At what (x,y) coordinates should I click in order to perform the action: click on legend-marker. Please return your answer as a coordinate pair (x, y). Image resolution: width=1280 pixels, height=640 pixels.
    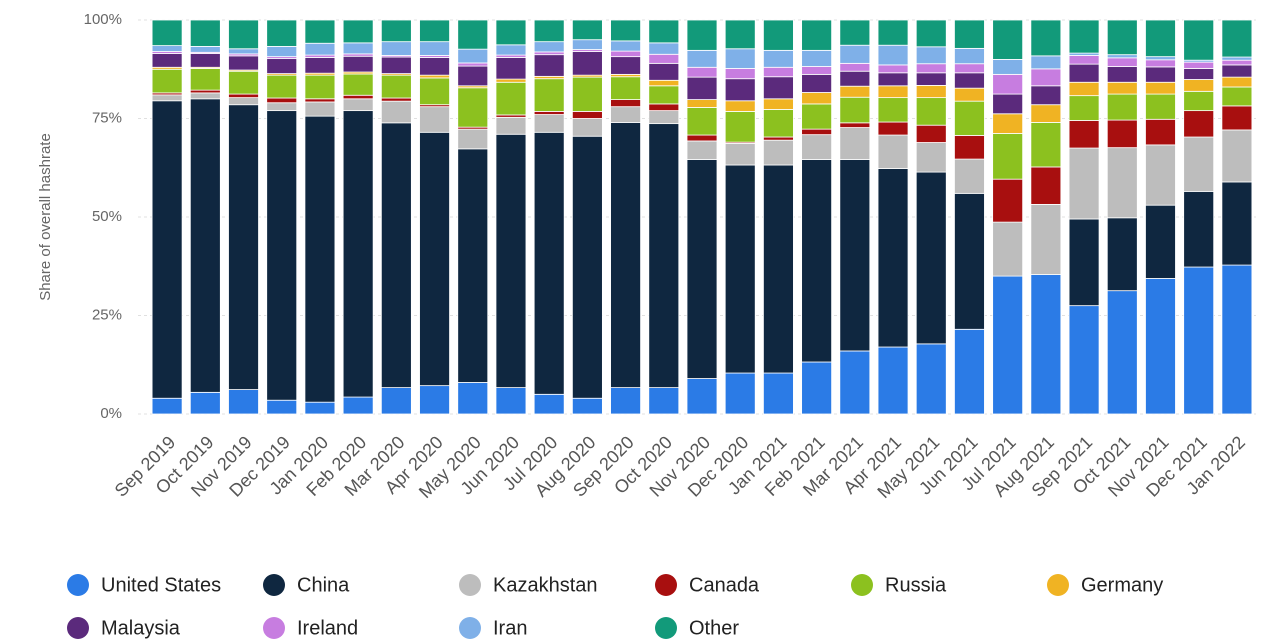
    Looking at the image, I should click on (1058, 585).